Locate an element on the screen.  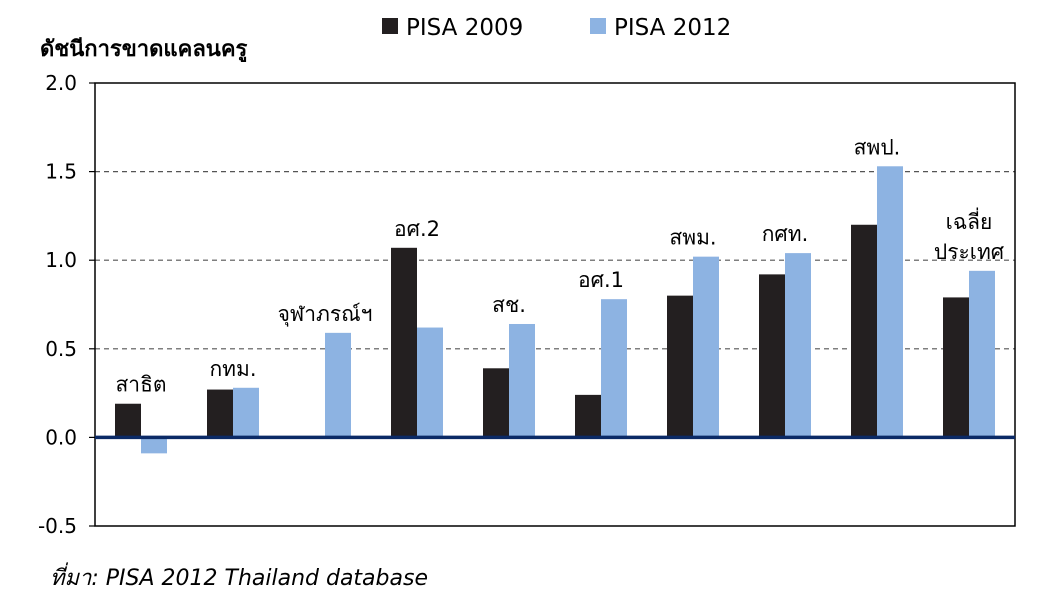
category-label: อศ.1 is located at coordinates (601, 280).